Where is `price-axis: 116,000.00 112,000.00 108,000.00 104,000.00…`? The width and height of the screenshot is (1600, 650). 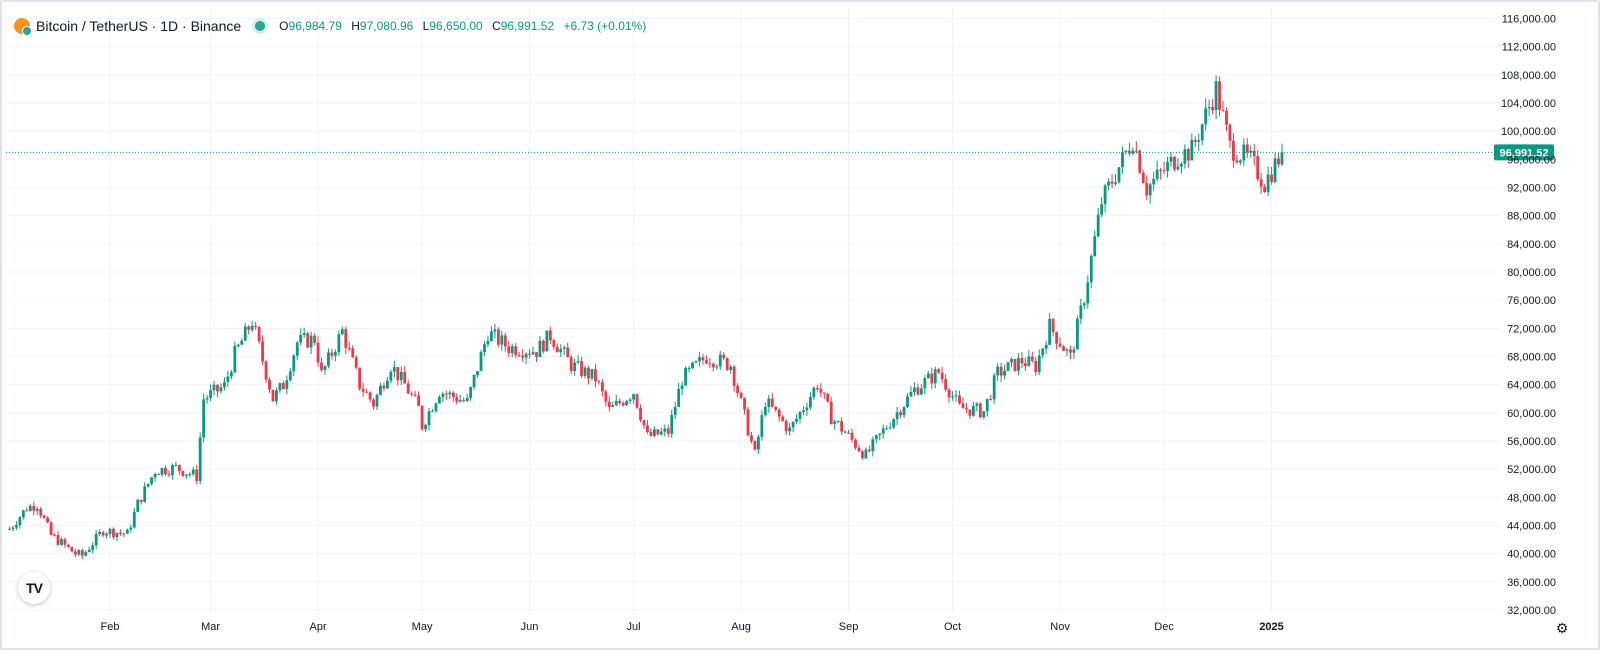
price-axis: 116,000.00 112,000.00 108,000.00 104,000.00… is located at coordinates (1528, 315).